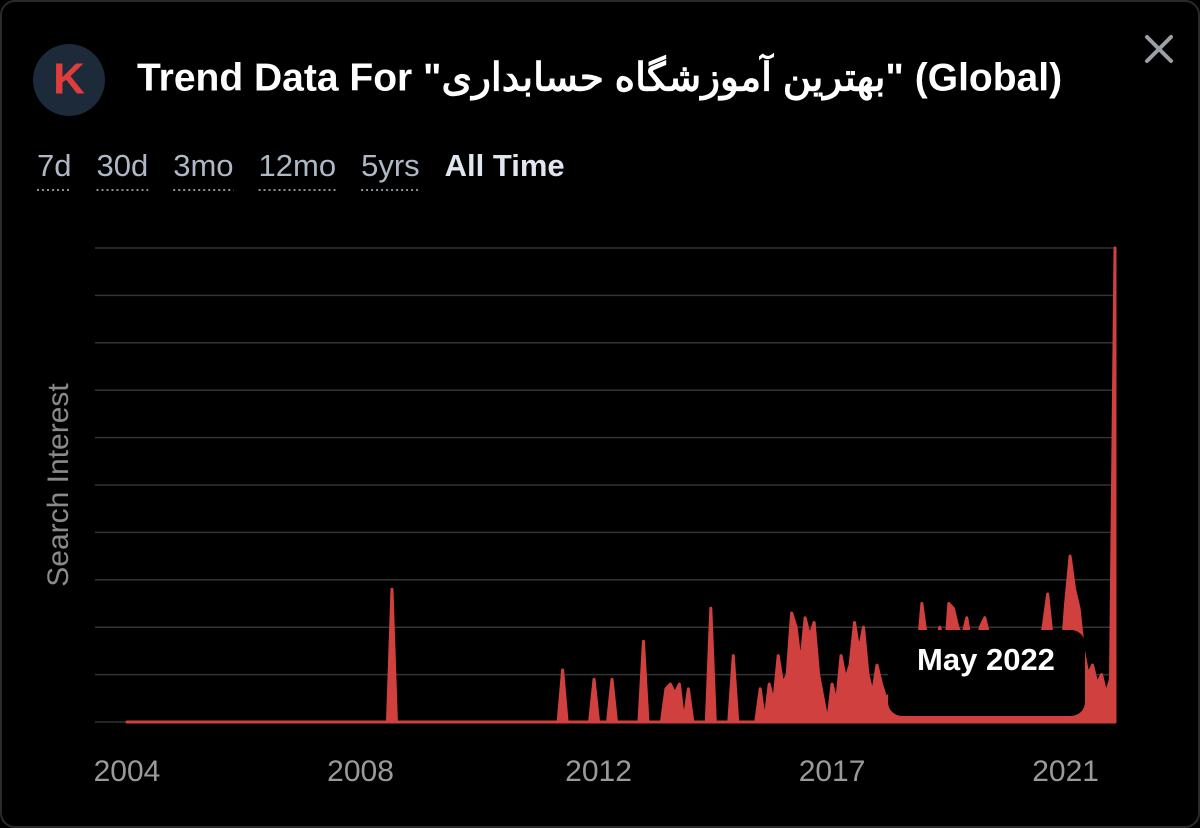  What do you see at coordinates (122, 165) in the screenshot?
I see `time-range-tab: 30d` at bounding box center [122, 165].